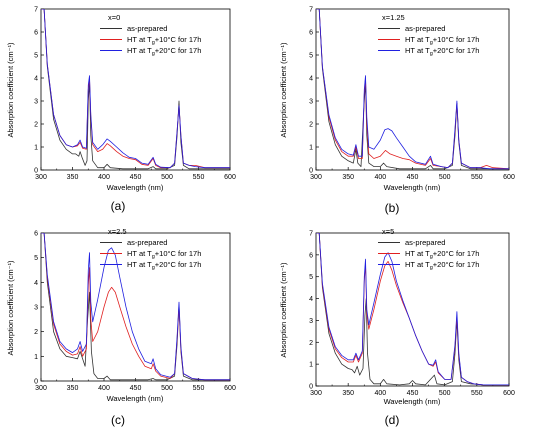 The image size is (550, 434). What do you see at coordinates (118, 206) in the screenshot?
I see `panel-label: (a)` at bounding box center [118, 206].